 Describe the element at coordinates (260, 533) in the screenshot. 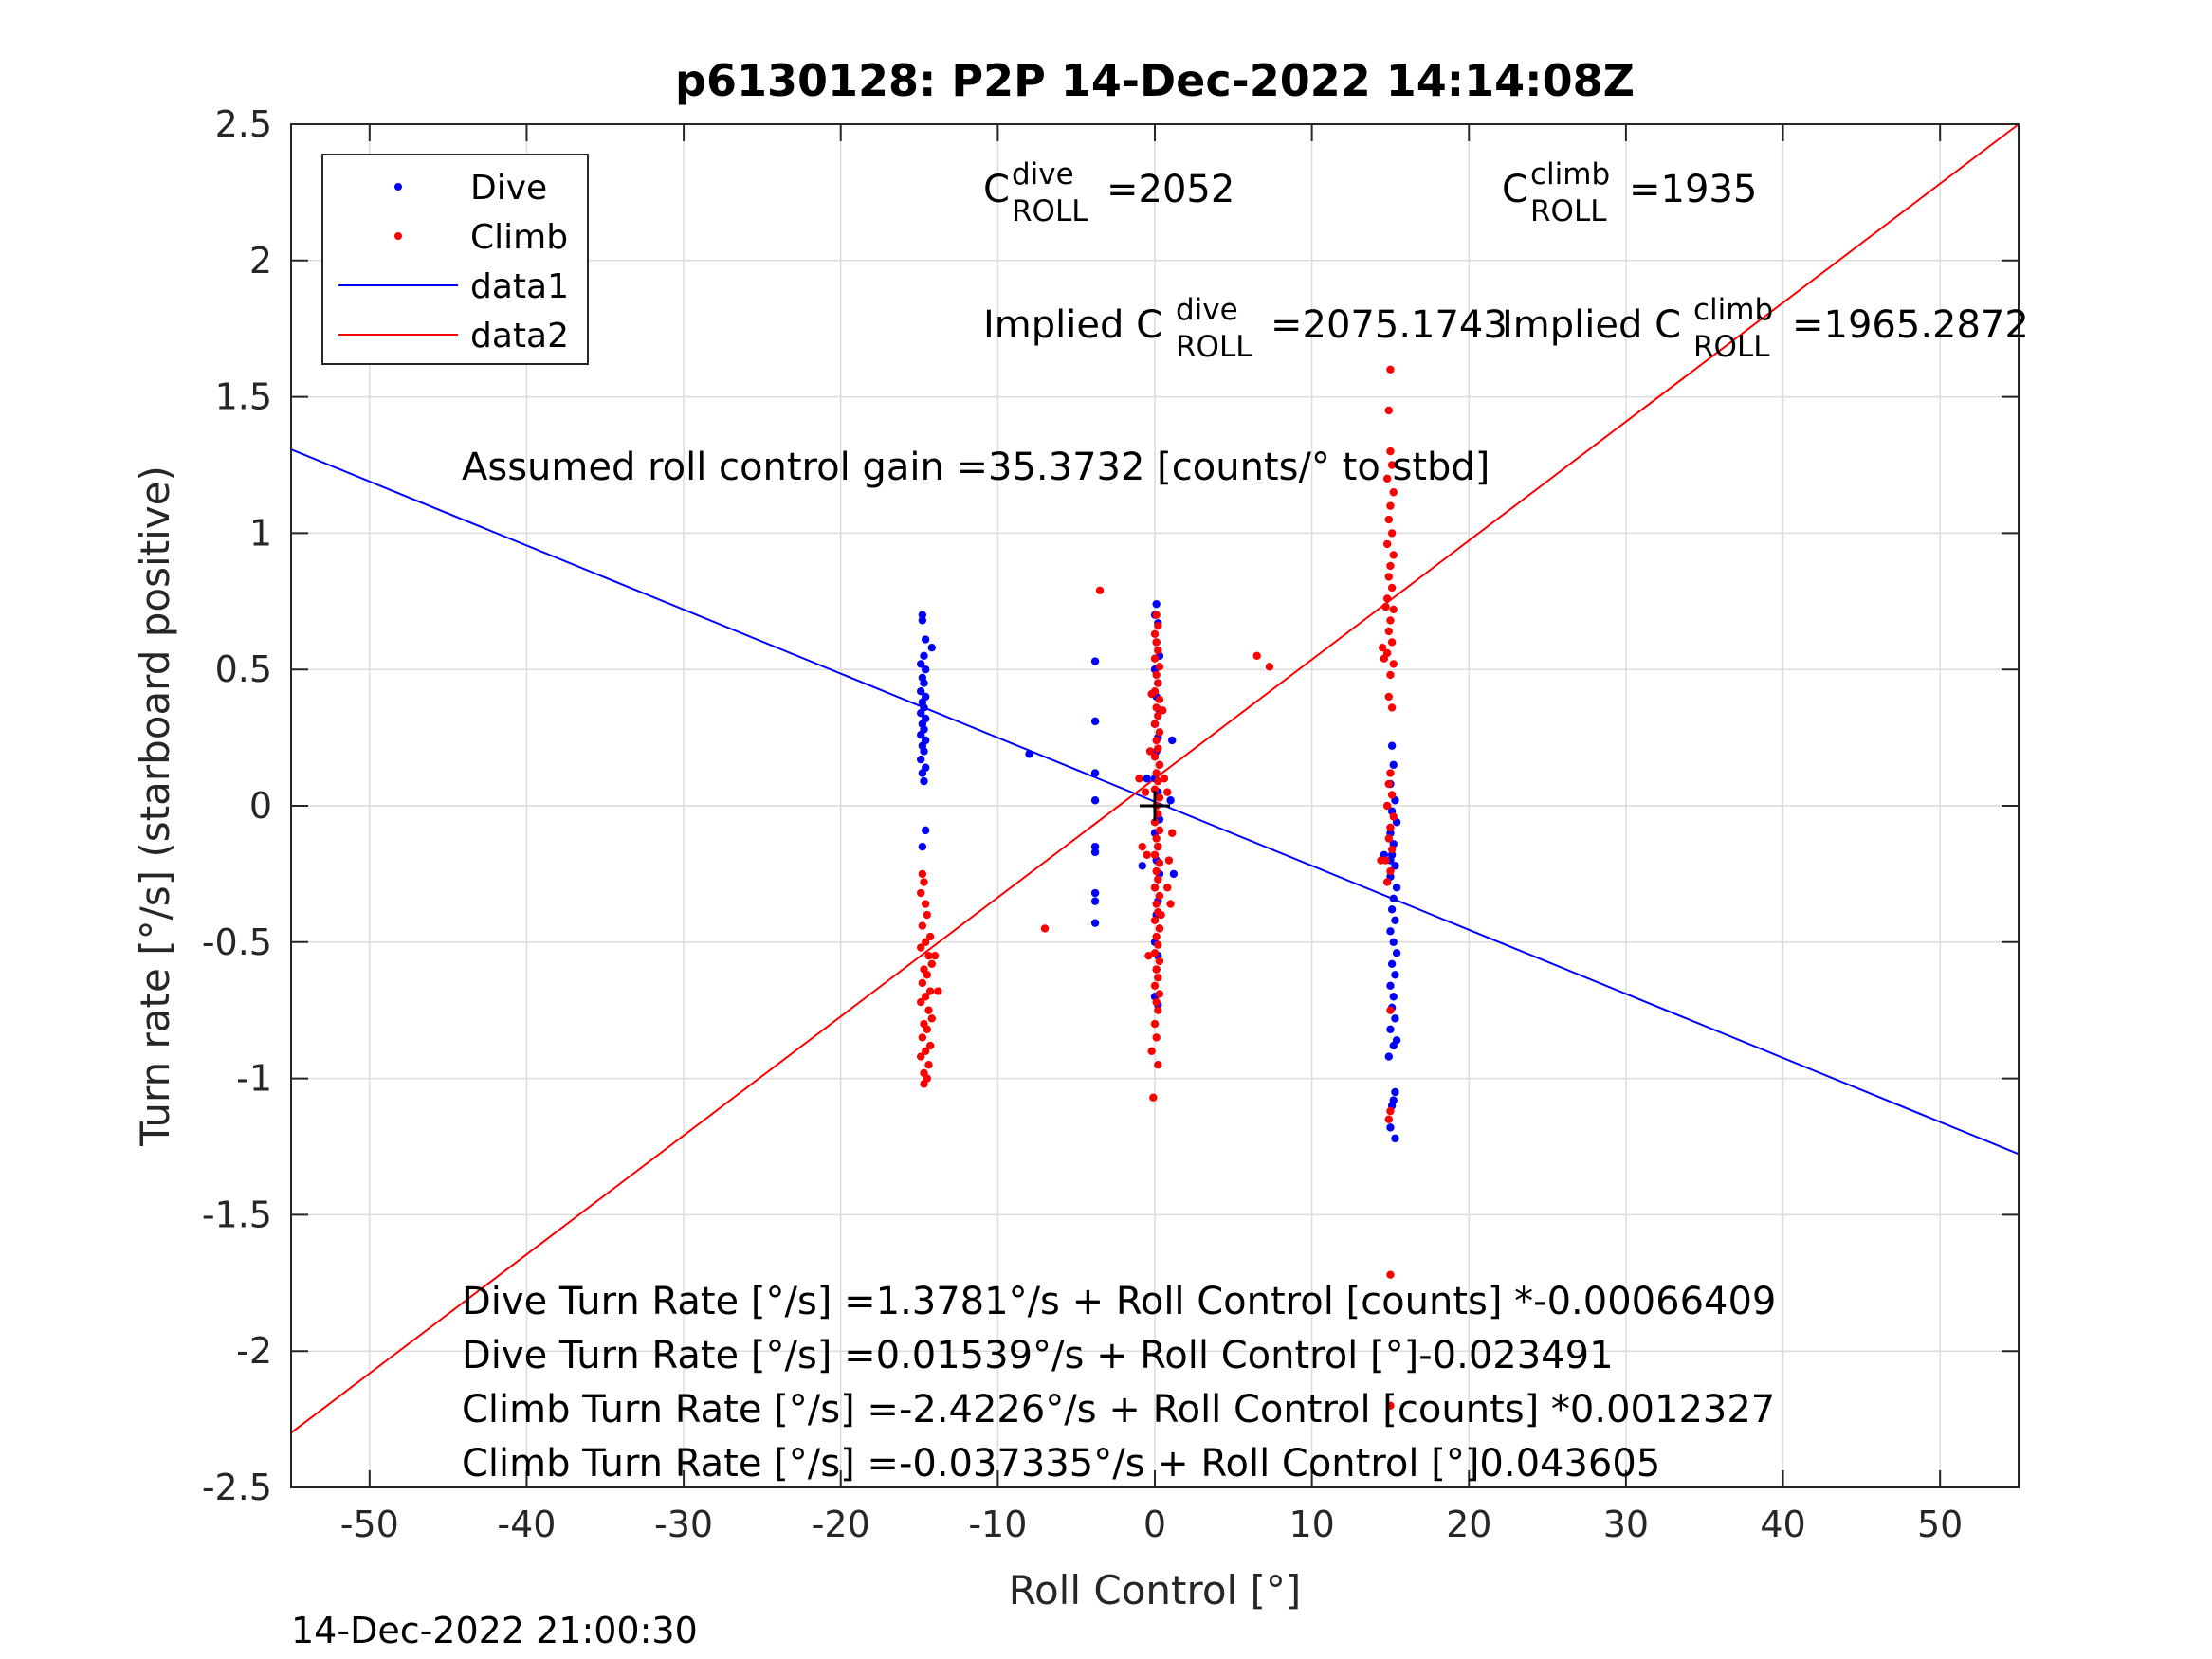

I see `y-tick-label: 1` at that location.